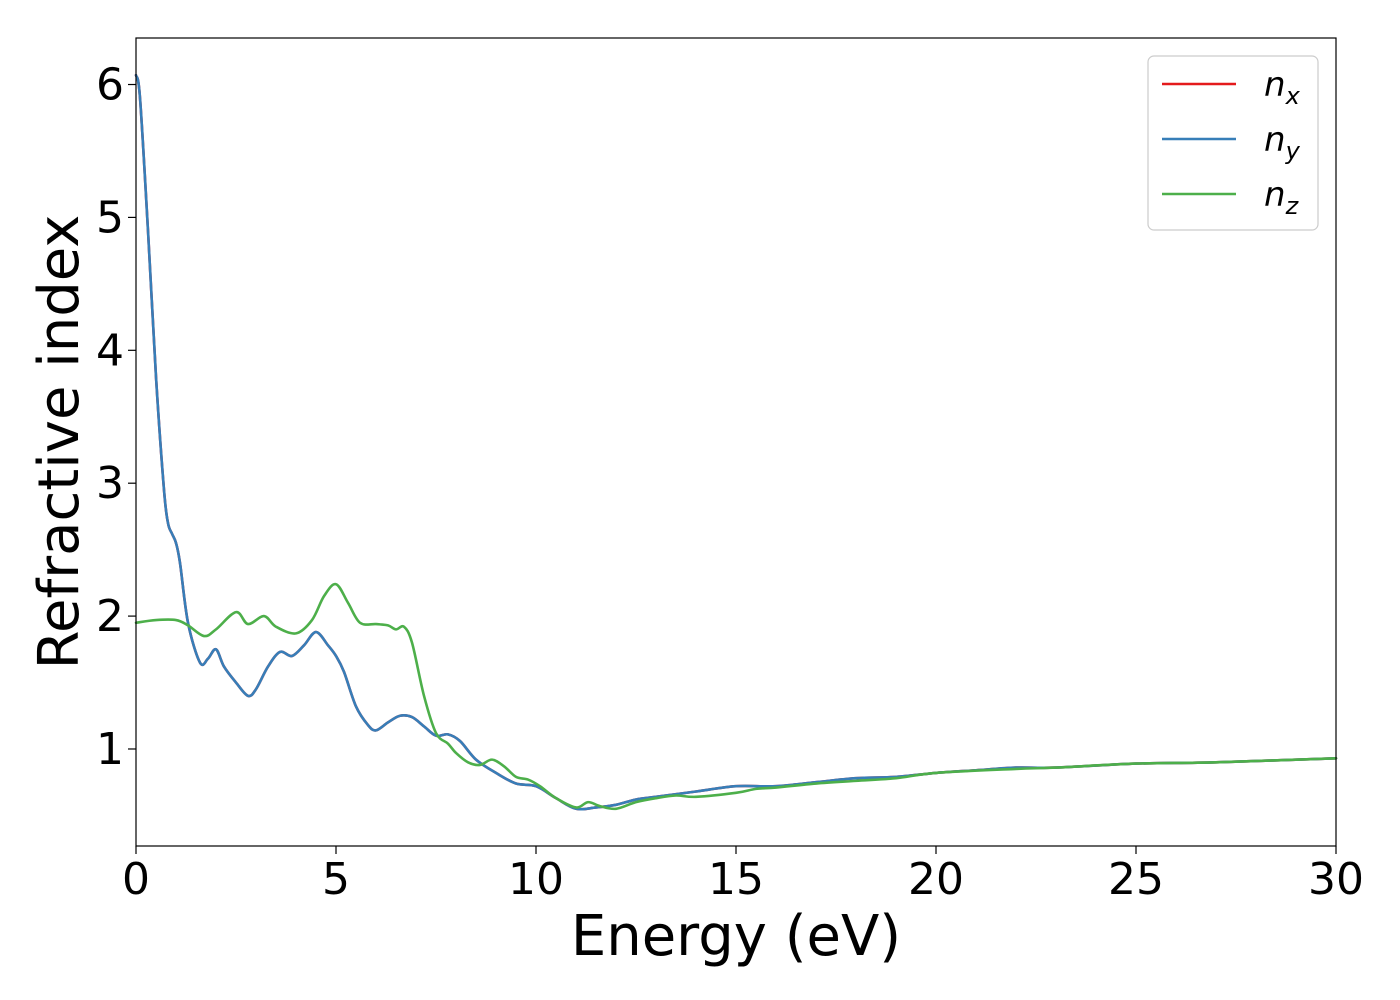 The width and height of the screenshot is (1400, 1000). Describe the element at coordinates (536, 879) in the screenshot. I see `x-tick-label: 10` at that location.